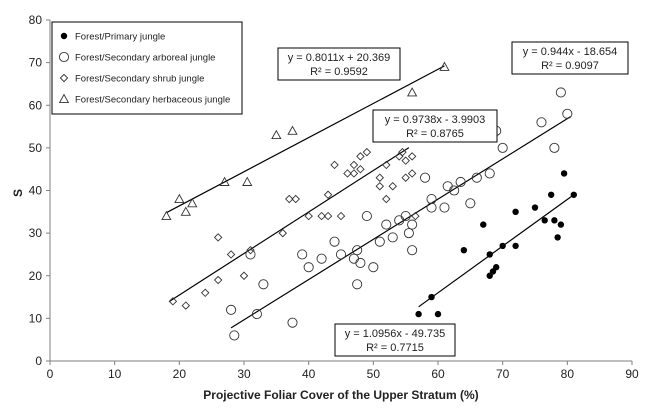 The width and height of the screenshot is (664, 412). I want to click on equation-box-series-4: y = 0.8011x + 20.369 R² = 0.9592, so click(339, 64).